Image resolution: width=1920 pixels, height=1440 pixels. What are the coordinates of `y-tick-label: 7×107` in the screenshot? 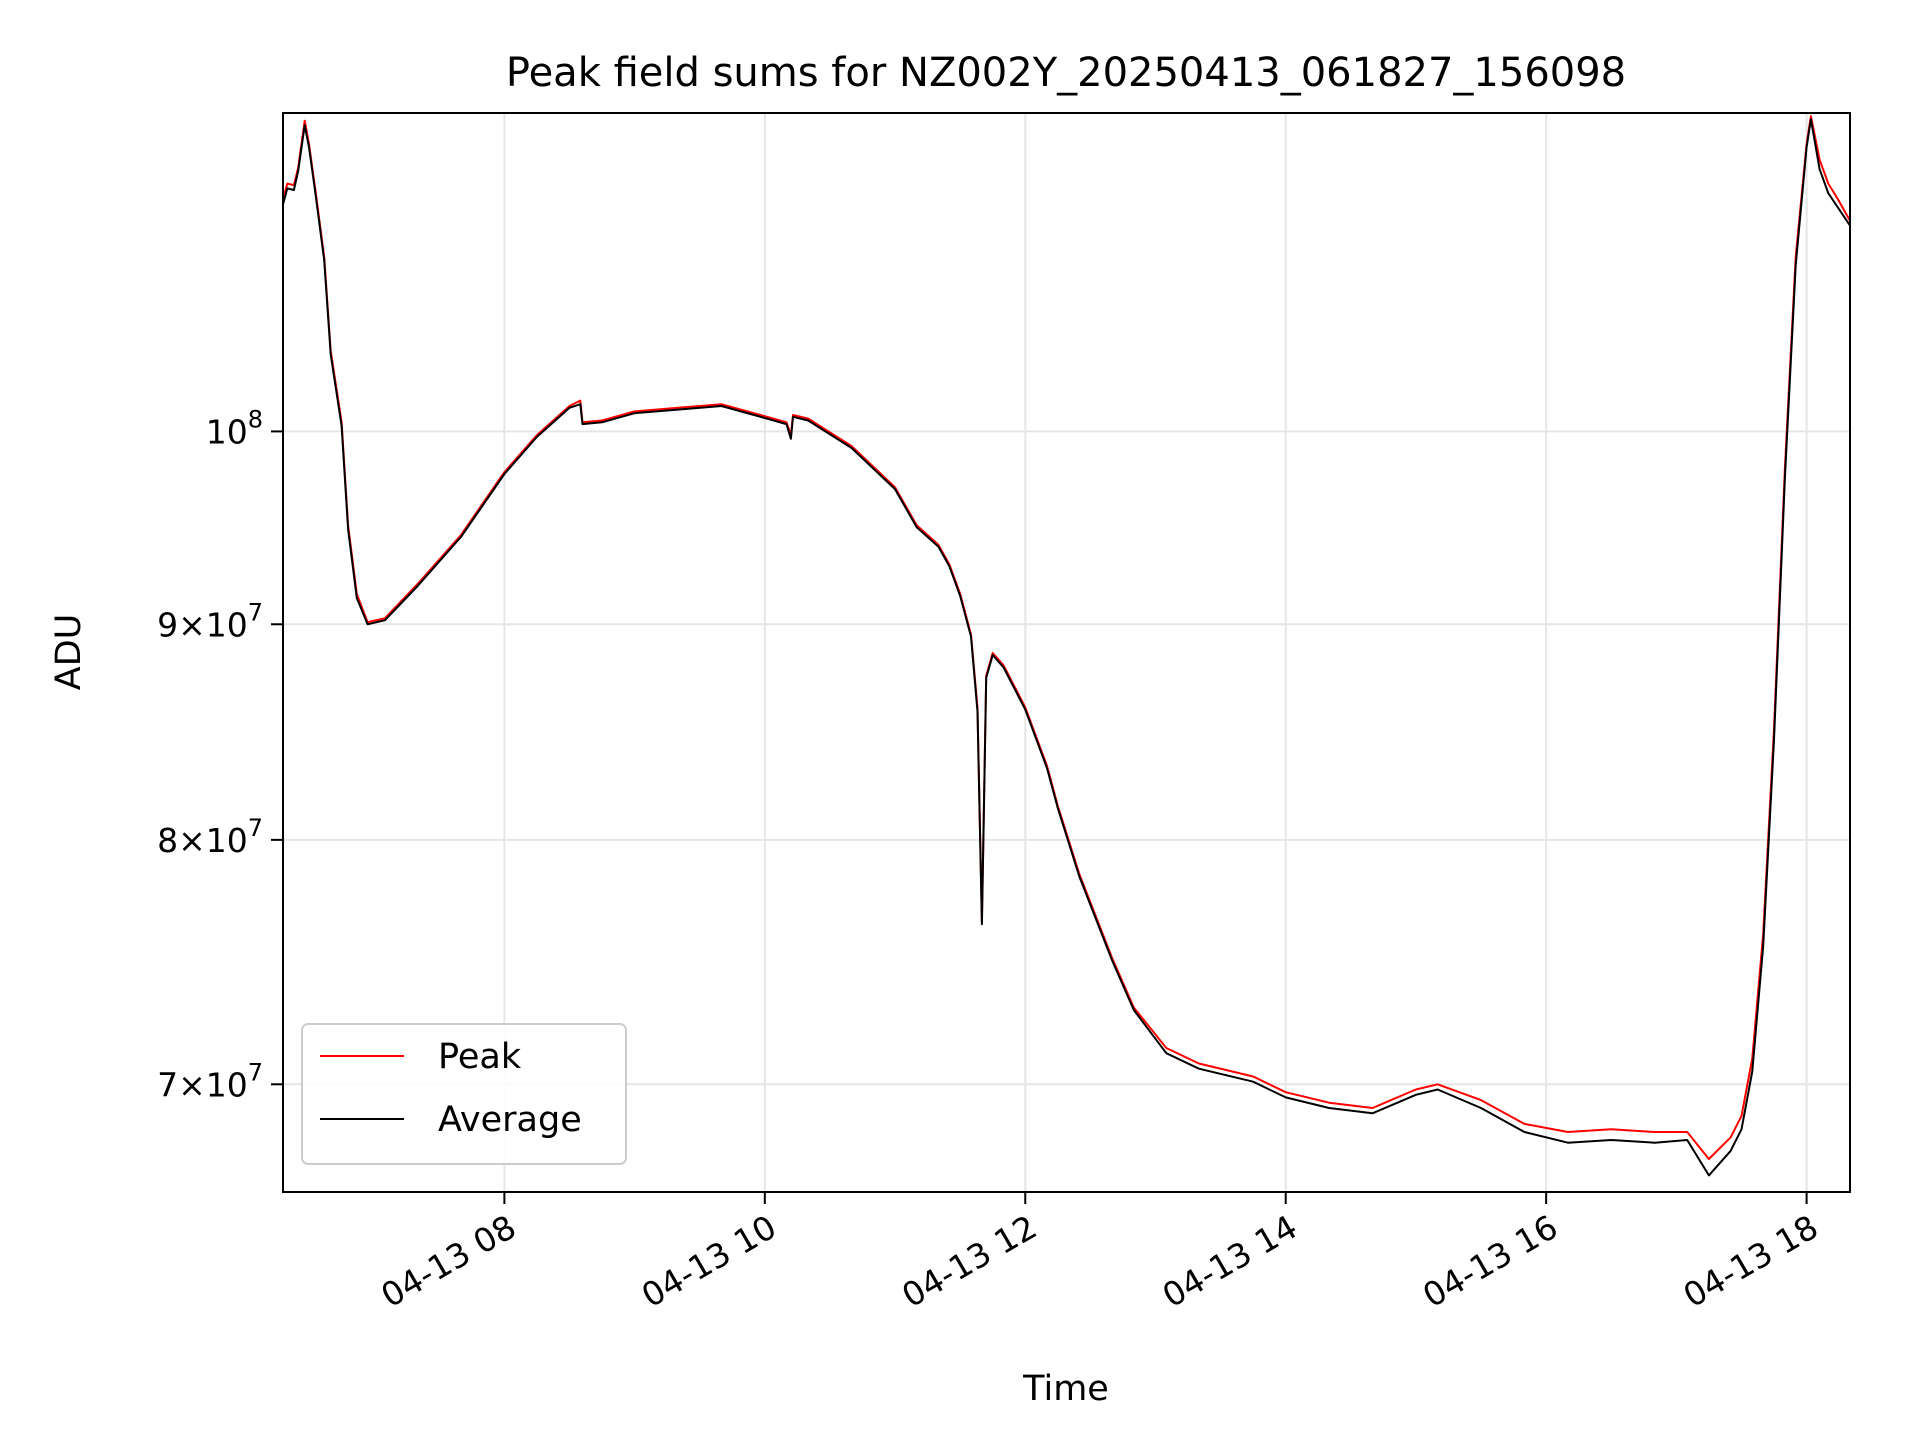 It's located at (210, 1081).